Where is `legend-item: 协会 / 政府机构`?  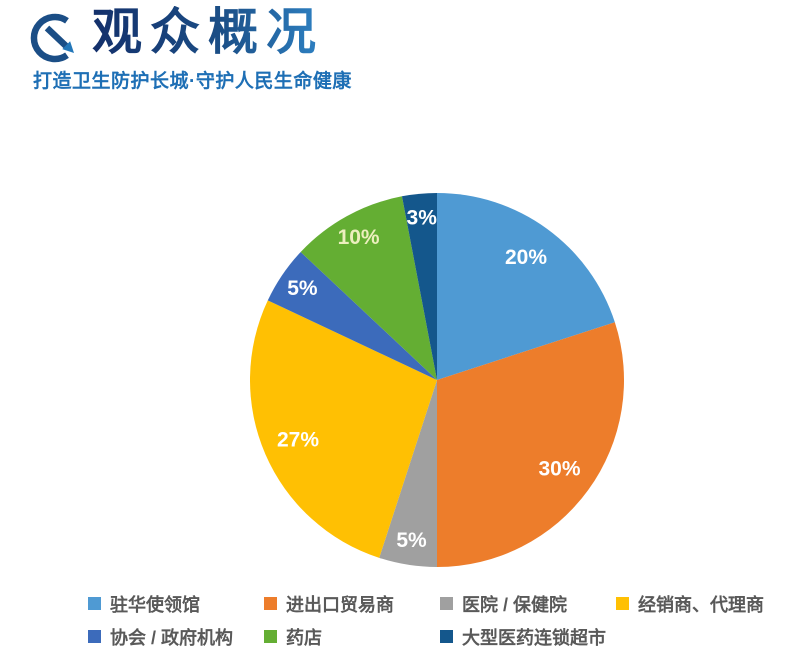
legend-item: 协会 / 政府机构 is located at coordinates (176, 636).